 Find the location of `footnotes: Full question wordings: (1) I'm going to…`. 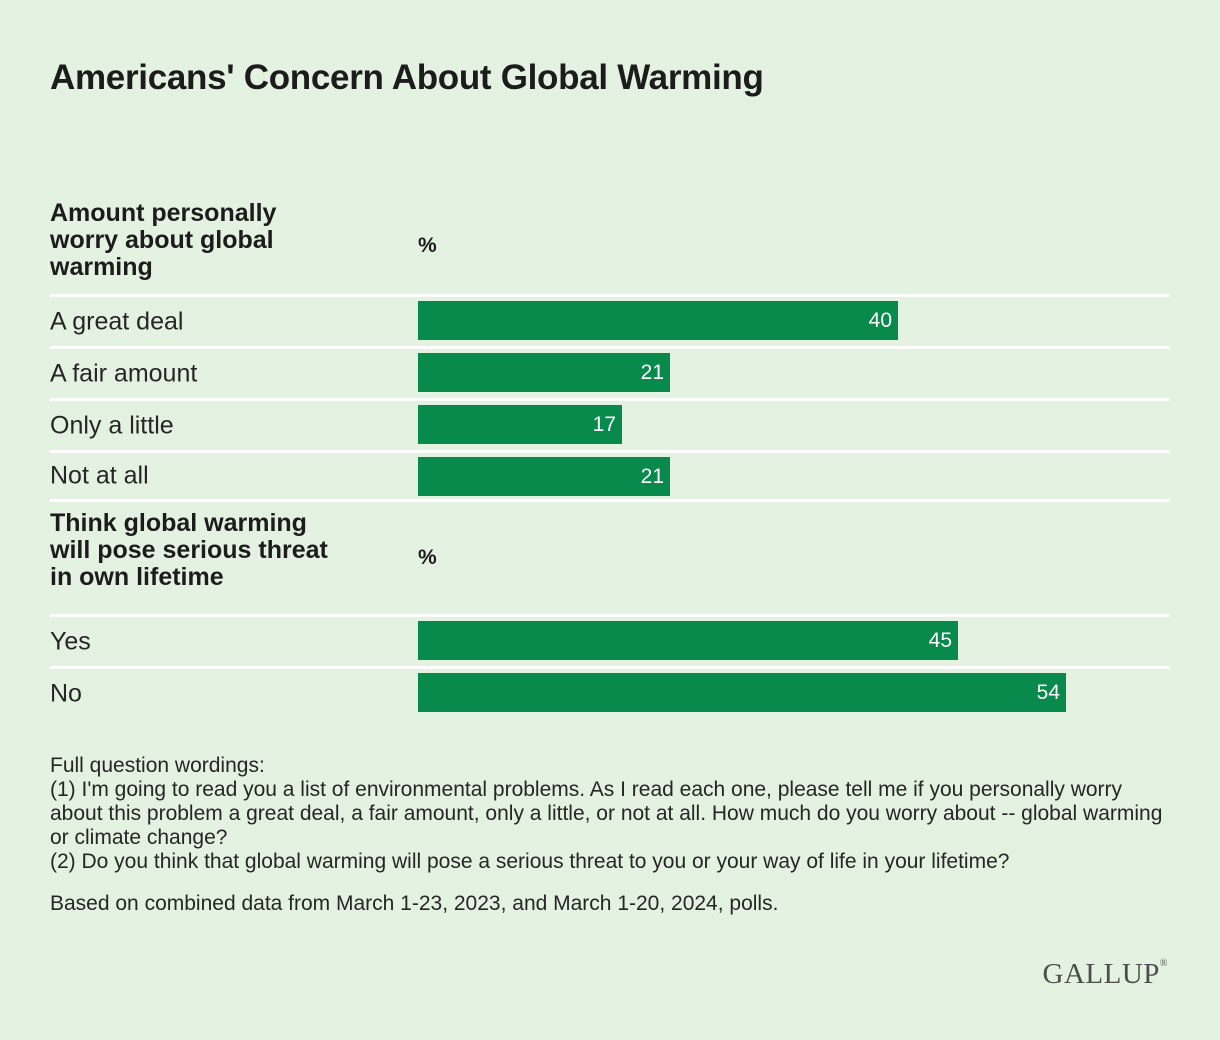

footnotes: Full question wordings: (1) I'm going to… is located at coordinates (610, 835).